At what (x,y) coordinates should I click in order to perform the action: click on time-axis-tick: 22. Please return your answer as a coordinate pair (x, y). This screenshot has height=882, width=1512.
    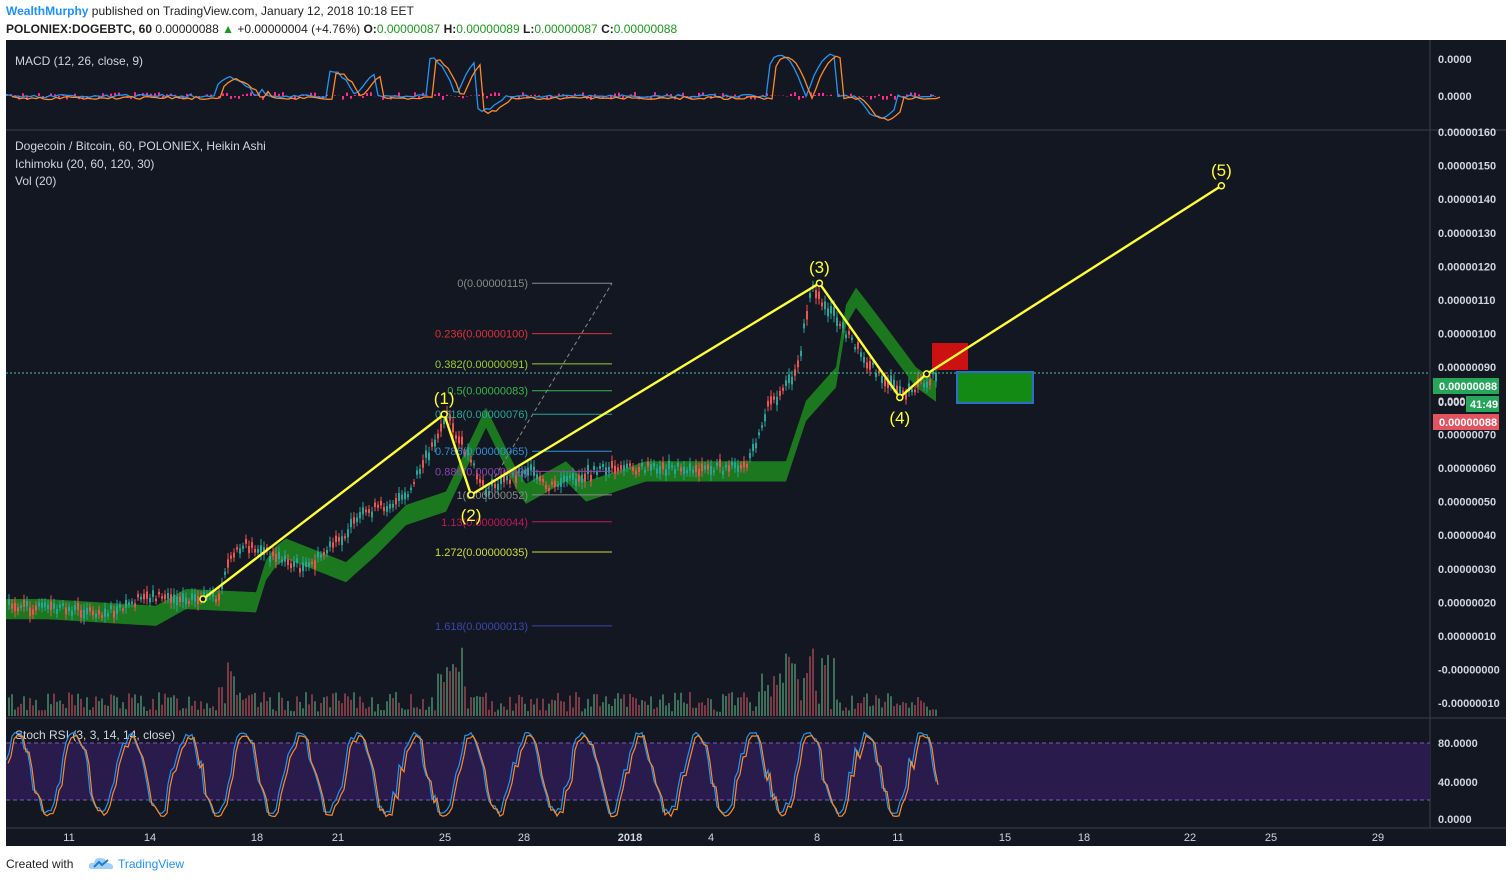
    Looking at the image, I should click on (1190, 838).